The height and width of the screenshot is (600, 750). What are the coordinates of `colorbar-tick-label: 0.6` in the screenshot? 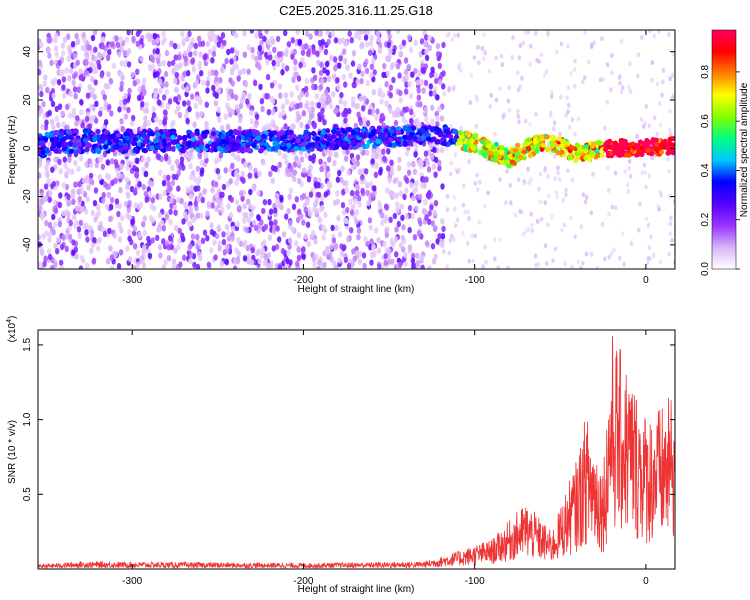 It's located at (705, 121).